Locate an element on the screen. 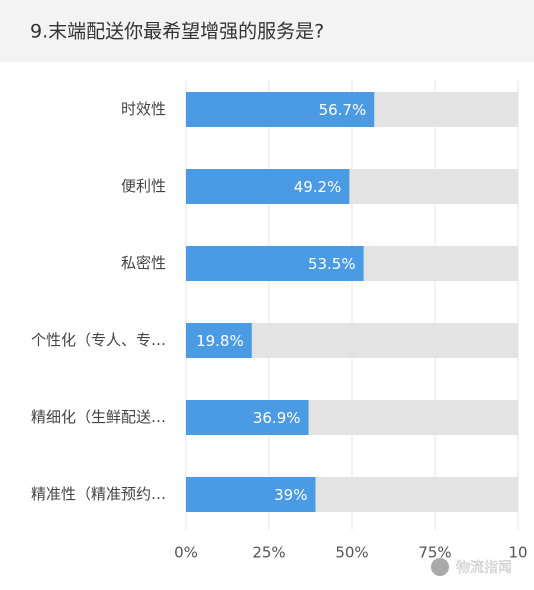 The width and height of the screenshot is (534, 590). value-label: 36.9% is located at coordinates (277, 418).